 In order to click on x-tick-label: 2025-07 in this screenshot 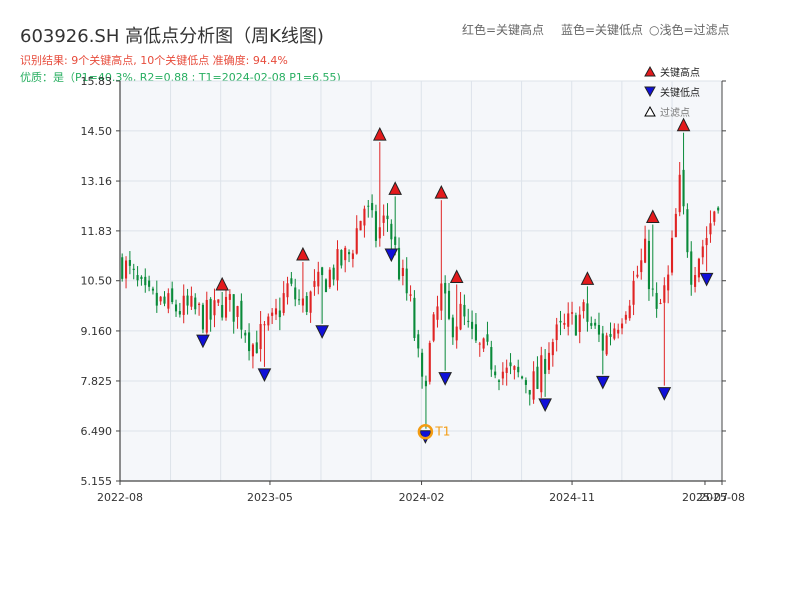, I will do `click(705, 497)`.